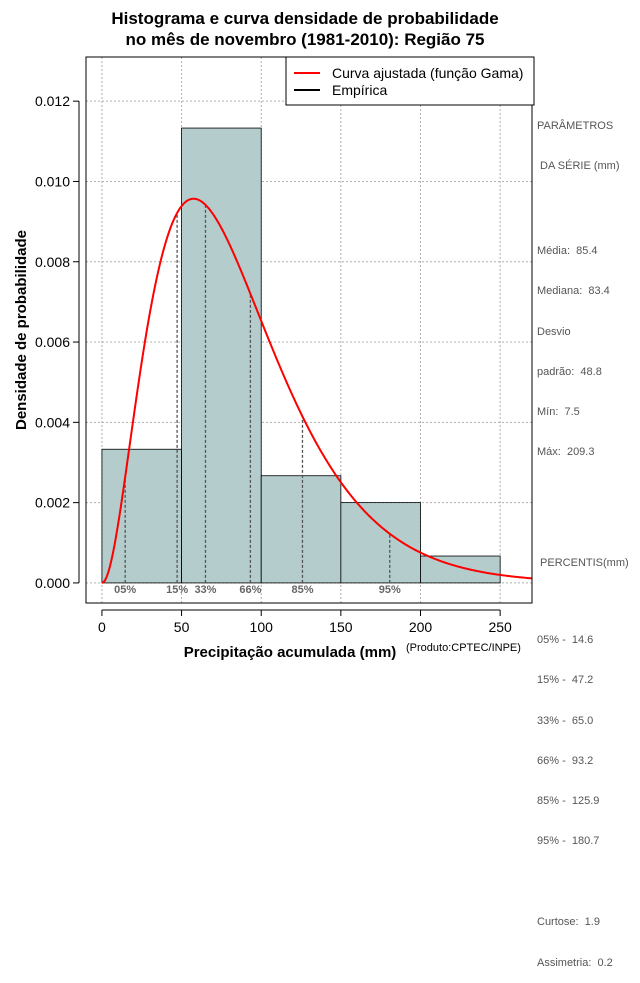 This screenshot has width=640, height=983. Describe the element at coordinates (565, 680) in the screenshot. I see `stat-p15: 15% - 47.2` at that location.